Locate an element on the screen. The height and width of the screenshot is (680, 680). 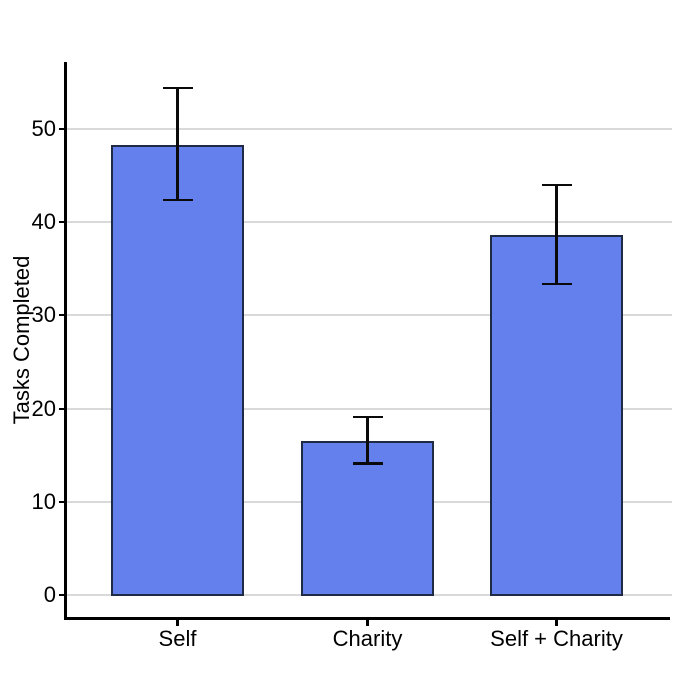
y-tick-label: 10 is located at coordinates (43, 501).